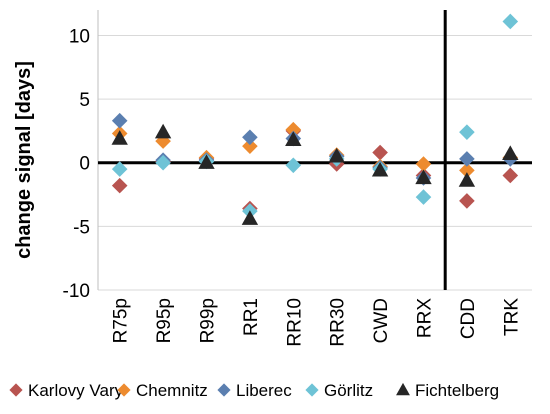 Image resolution: width=550 pixels, height=414 pixels. What do you see at coordinates (457, 390) in the screenshot?
I see `legend-label: Fichtelberg` at bounding box center [457, 390].